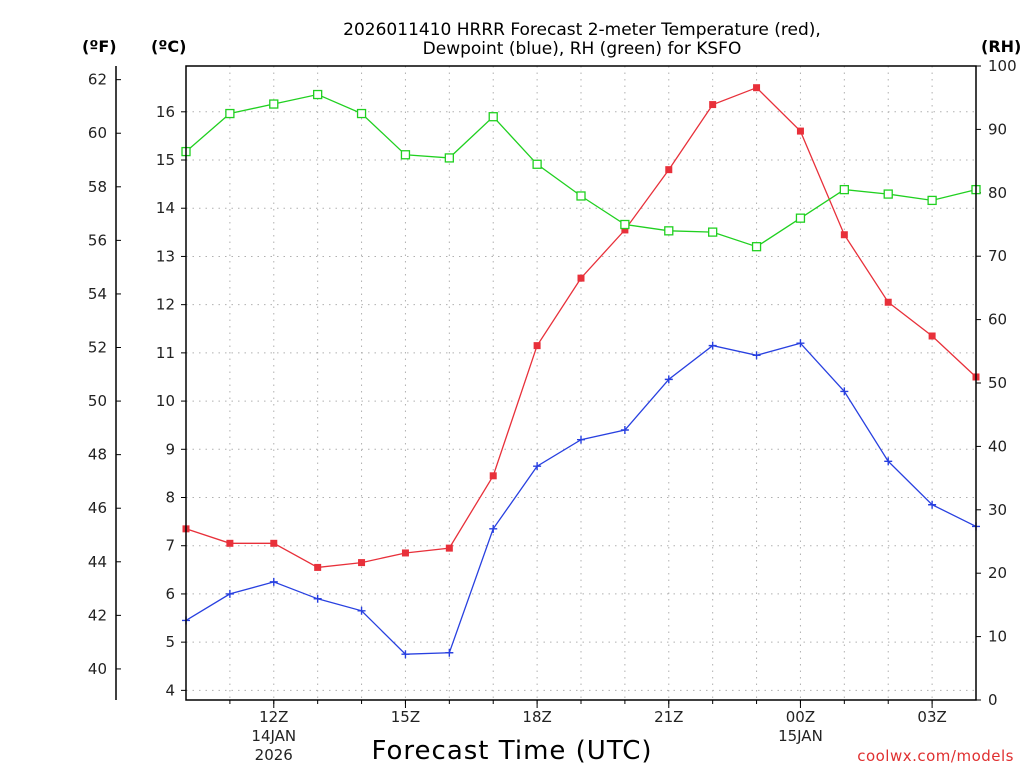 This screenshot has height=768, width=1024. I want to click on x-axis-title: Forecast Time (UTC), so click(511, 751).